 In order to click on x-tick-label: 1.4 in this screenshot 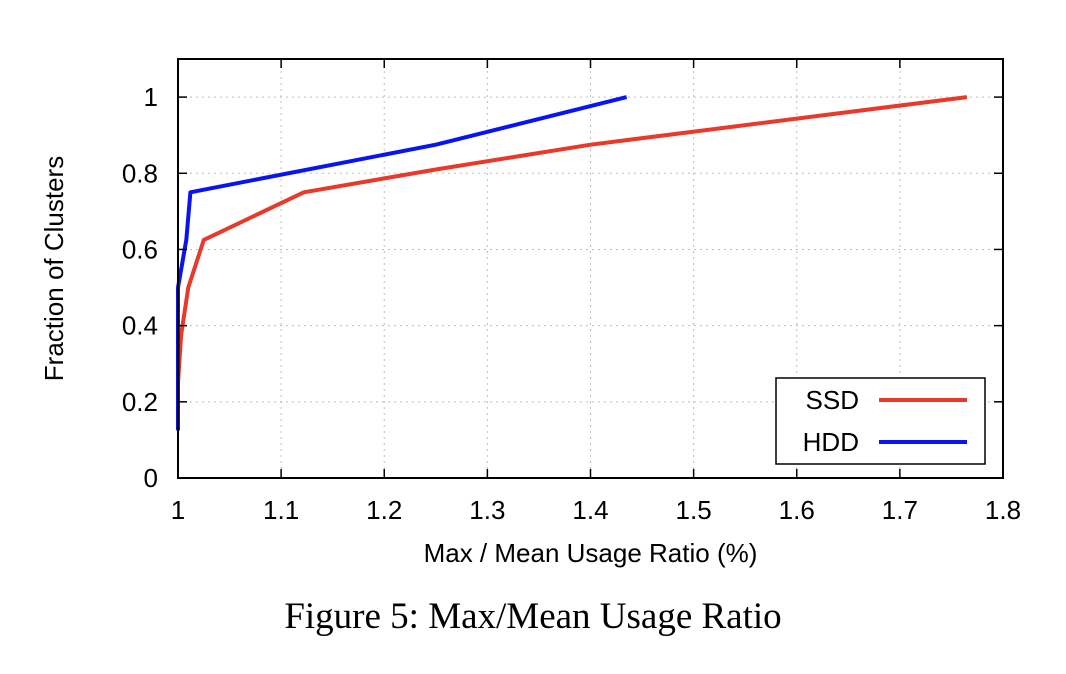, I will do `click(590, 510)`.